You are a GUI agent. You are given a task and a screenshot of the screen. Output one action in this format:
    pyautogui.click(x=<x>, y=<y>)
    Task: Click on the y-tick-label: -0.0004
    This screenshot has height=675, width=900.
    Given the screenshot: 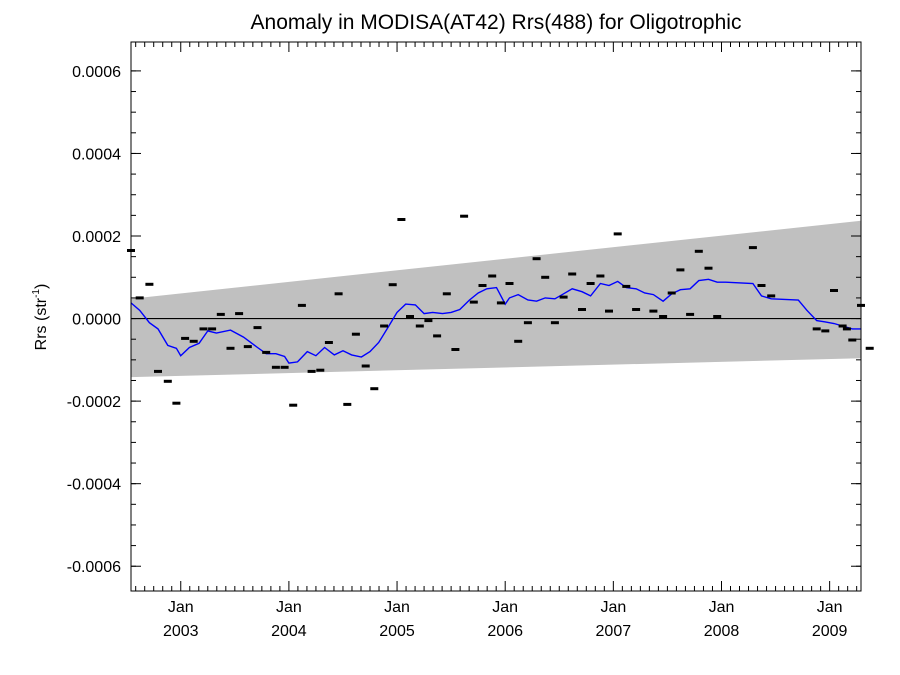 What is the action you would take?
    pyautogui.click(x=94, y=485)
    